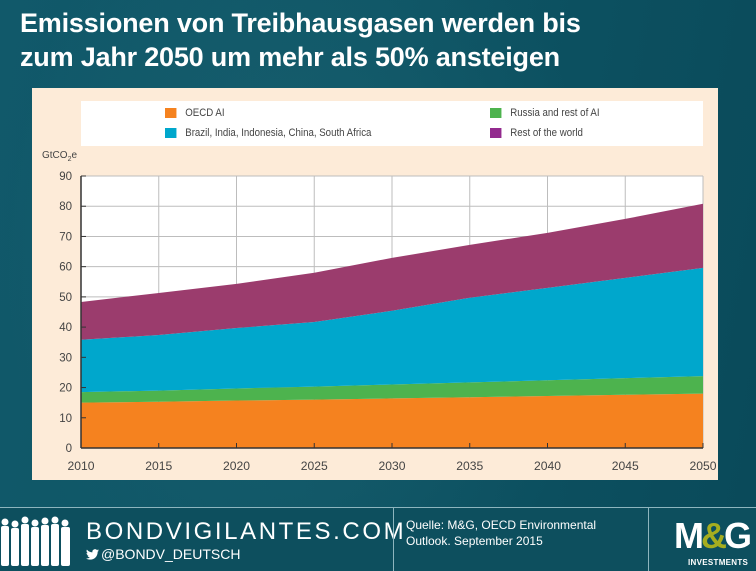 Image resolution: width=756 pixels, height=571 pixels. I want to click on x-tick-label: 2050, so click(703, 467).